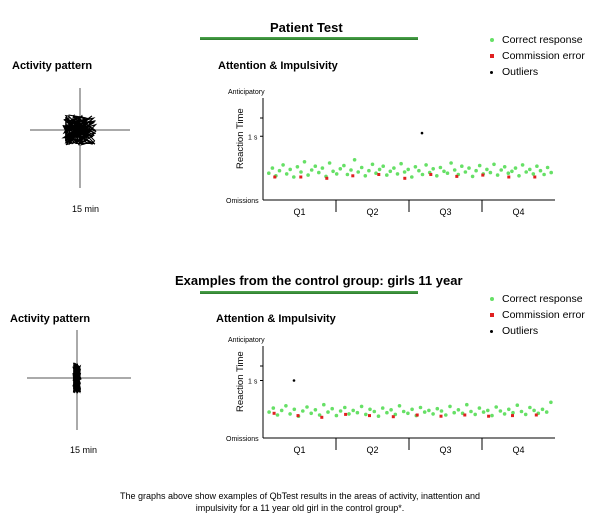 Image resolution: width=600 pixels, height=529 pixels. Describe the element at coordinates (492, 56) in the screenshot. I see `legend-commission-marker` at that location.